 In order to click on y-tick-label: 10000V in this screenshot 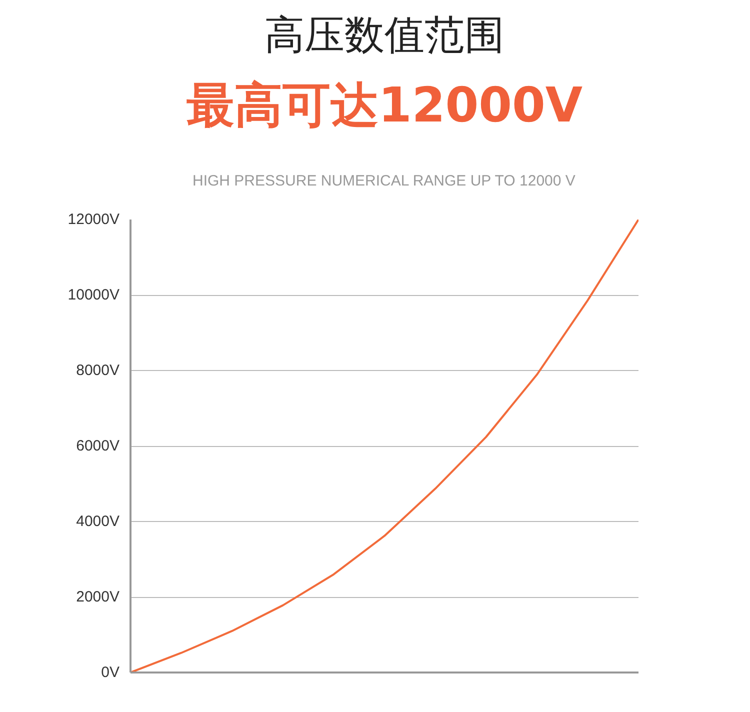, I will do `click(94, 295)`.